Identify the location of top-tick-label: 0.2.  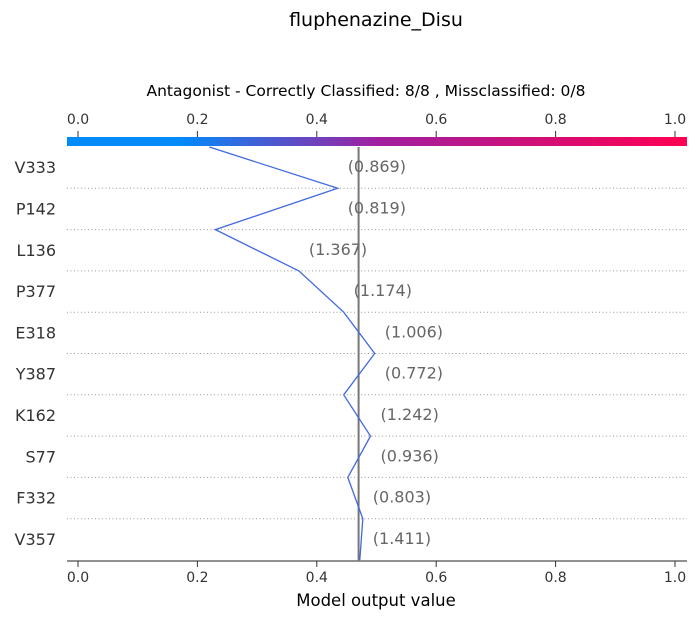
(197, 120).